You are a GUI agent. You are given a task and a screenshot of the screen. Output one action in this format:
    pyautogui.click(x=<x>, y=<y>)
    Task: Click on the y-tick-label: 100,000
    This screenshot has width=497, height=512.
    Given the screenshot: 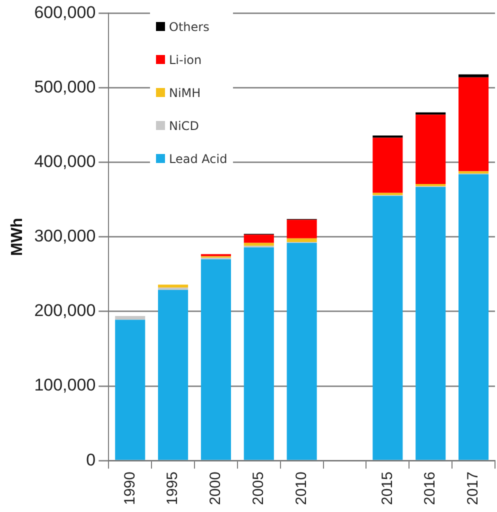 What is the action you would take?
    pyautogui.click(x=65, y=385)
    